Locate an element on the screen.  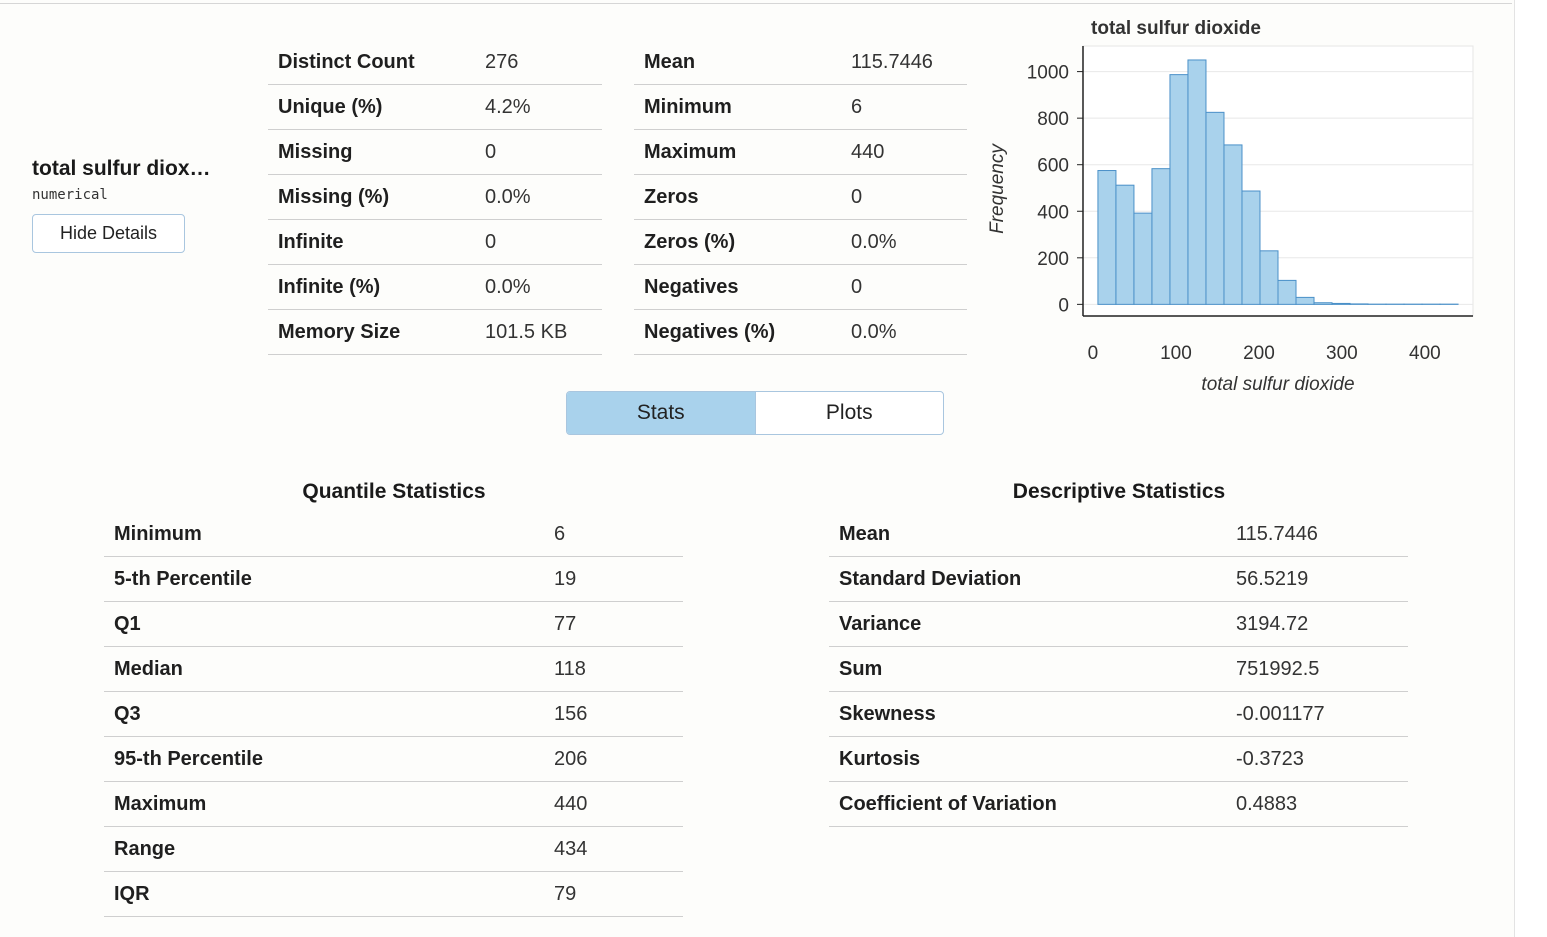
chart-title: total sulfur dioxide is located at coordinates (1176, 28).